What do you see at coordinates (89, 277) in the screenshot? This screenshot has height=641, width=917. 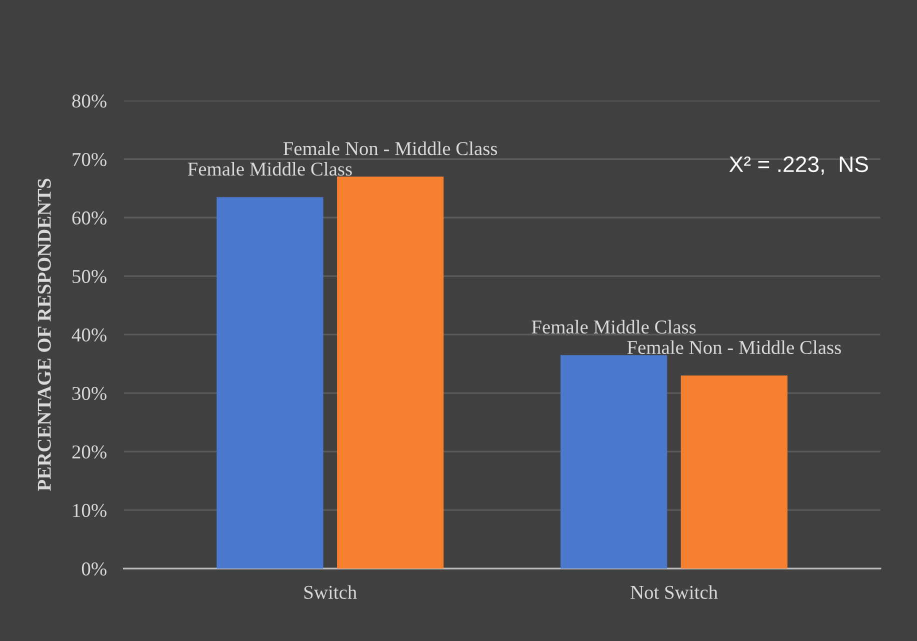 I see `y-tick-label: 50%` at bounding box center [89, 277].